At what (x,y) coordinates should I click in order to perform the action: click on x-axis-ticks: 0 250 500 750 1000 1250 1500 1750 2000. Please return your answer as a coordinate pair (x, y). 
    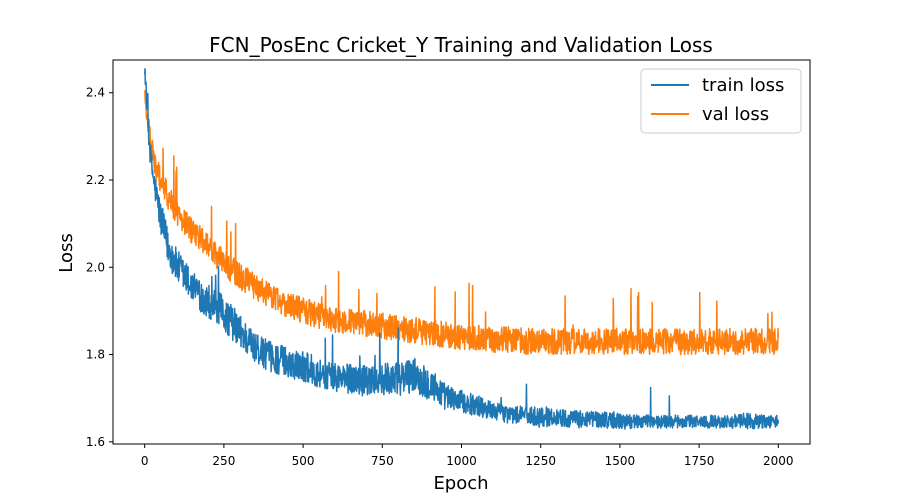
    Looking at the image, I should click on (467, 456).